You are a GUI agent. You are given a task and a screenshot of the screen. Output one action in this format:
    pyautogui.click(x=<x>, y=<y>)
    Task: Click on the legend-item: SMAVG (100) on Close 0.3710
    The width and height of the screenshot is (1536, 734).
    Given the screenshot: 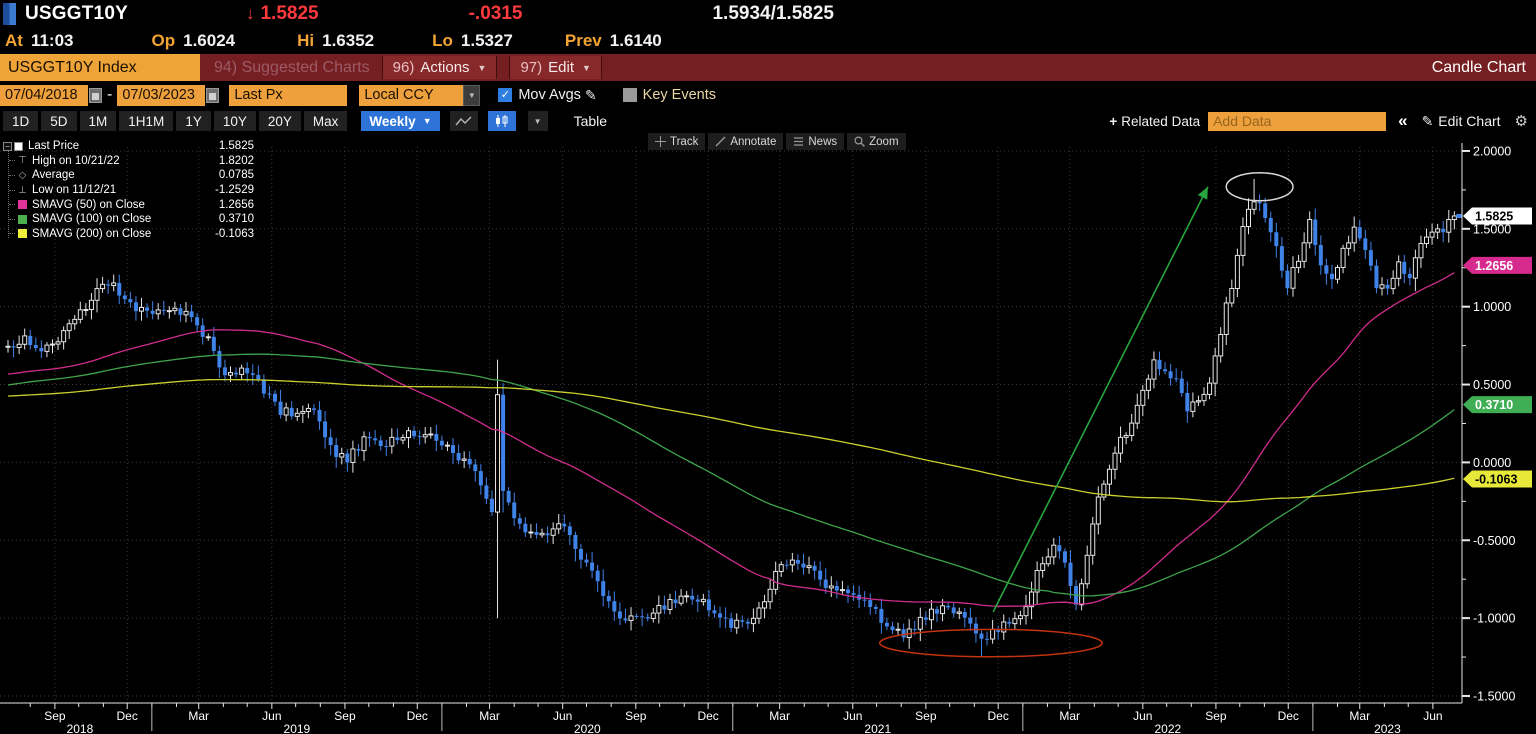 What is the action you would take?
    pyautogui.click(x=128, y=219)
    